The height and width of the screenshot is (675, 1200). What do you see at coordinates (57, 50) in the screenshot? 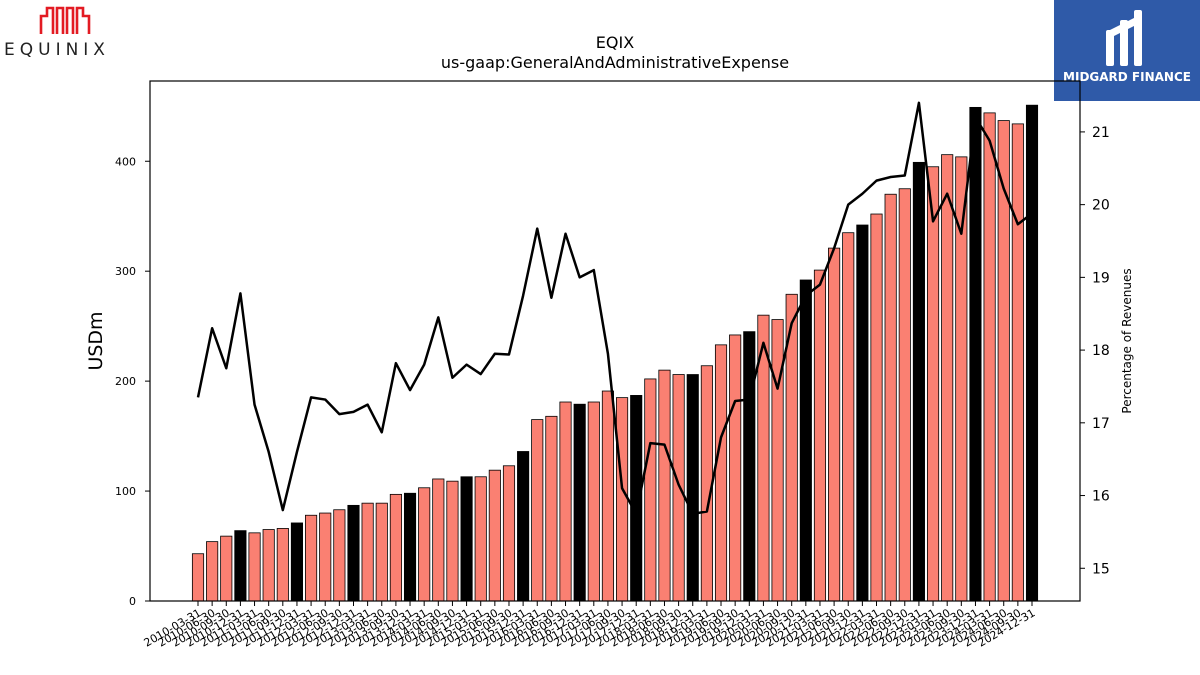
I see `equinix-wordmark: EQUINIX` at bounding box center [57, 50].